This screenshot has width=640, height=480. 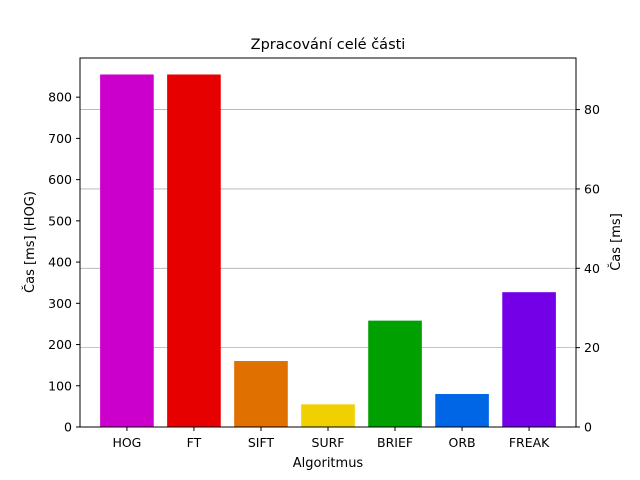 I want to click on bar-sift, so click(x=261, y=394).